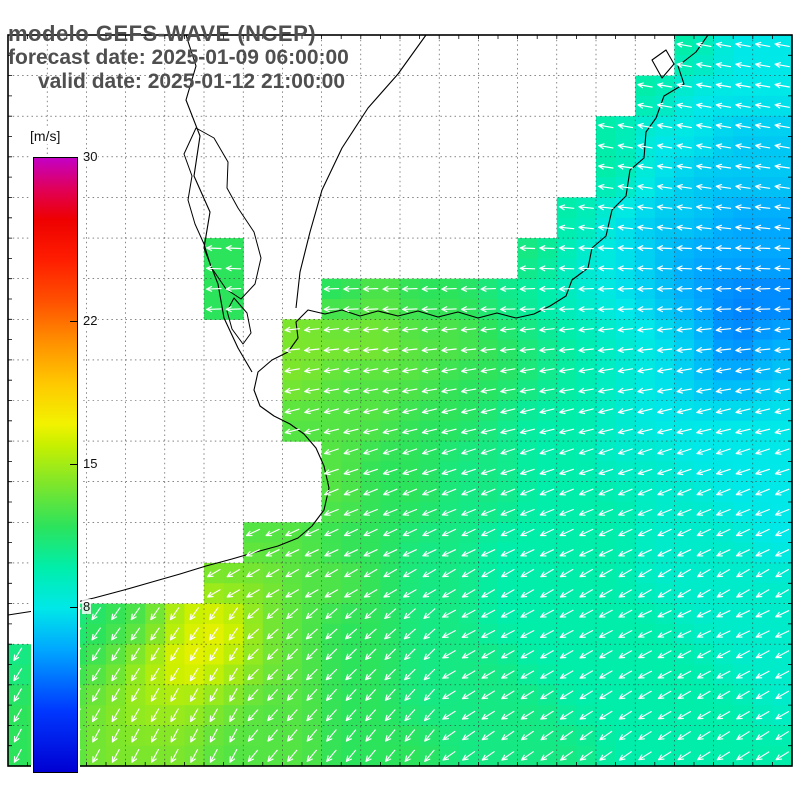 Image resolution: width=800 pixels, height=800 pixels. I want to click on valid-date-label: valid date: 2025-01-12 21:00:00, so click(192, 81).